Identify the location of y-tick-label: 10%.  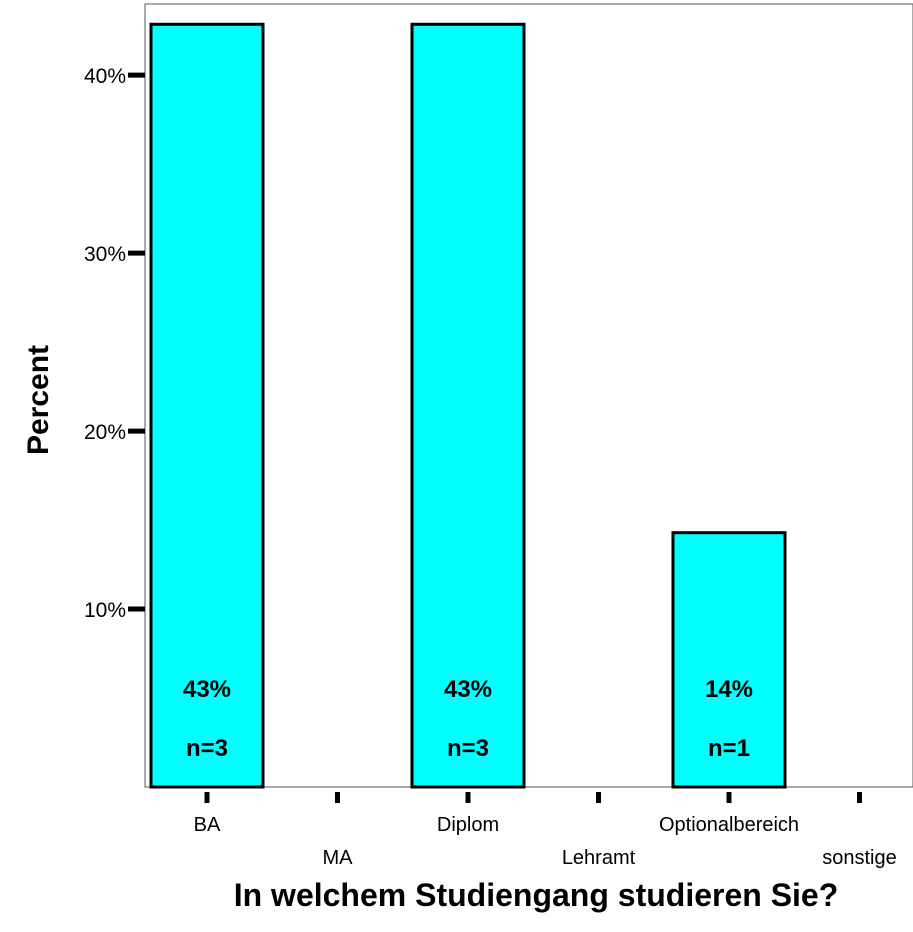
(105, 610).